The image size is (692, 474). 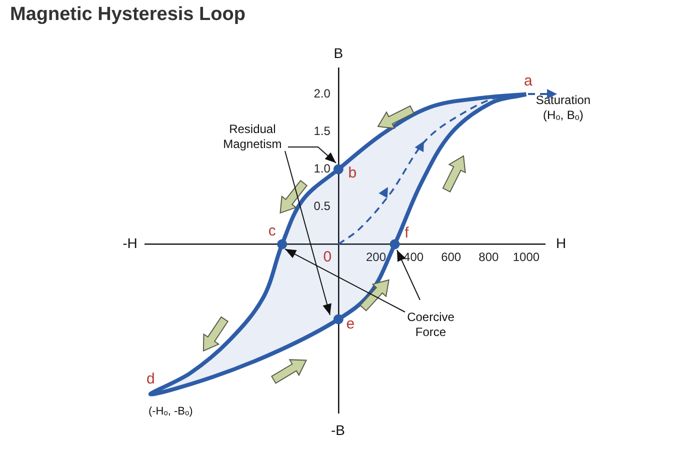 What do you see at coordinates (563, 107) in the screenshot?
I see `annotation: Saturation (Hₒ, Bₒ)` at bounding box center [563, 107].